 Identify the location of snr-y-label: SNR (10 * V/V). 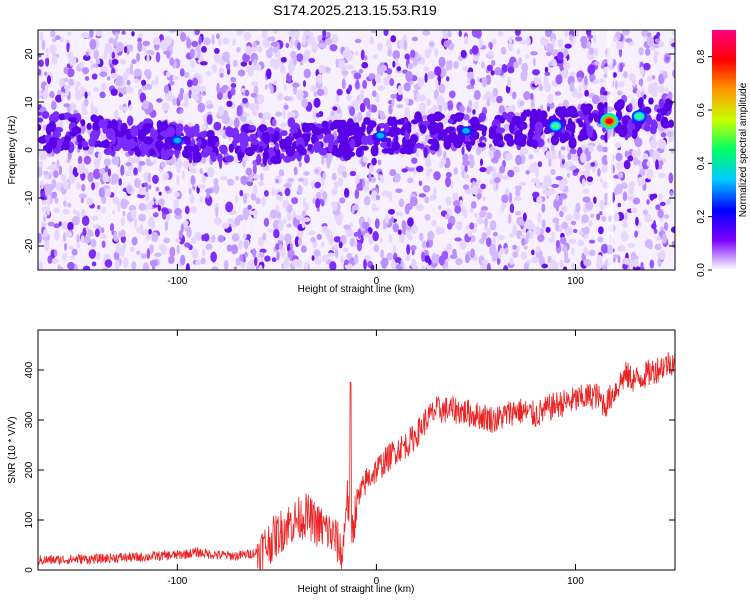
(12, 449).